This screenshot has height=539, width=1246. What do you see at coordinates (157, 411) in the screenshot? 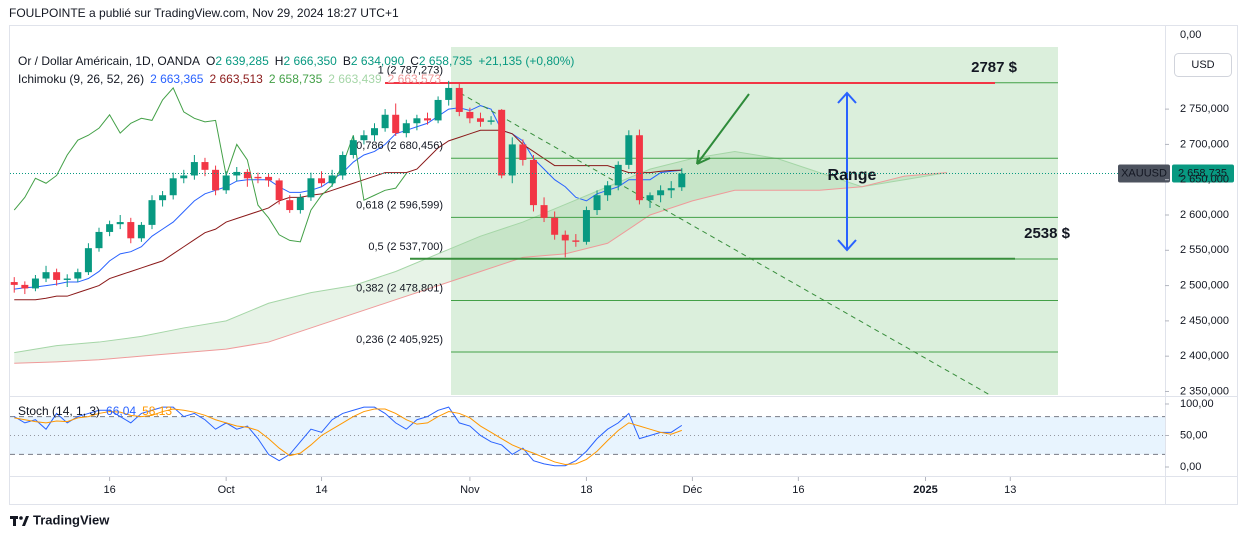
I see `legend-value: 58,13` at bounding box center [157, 411].